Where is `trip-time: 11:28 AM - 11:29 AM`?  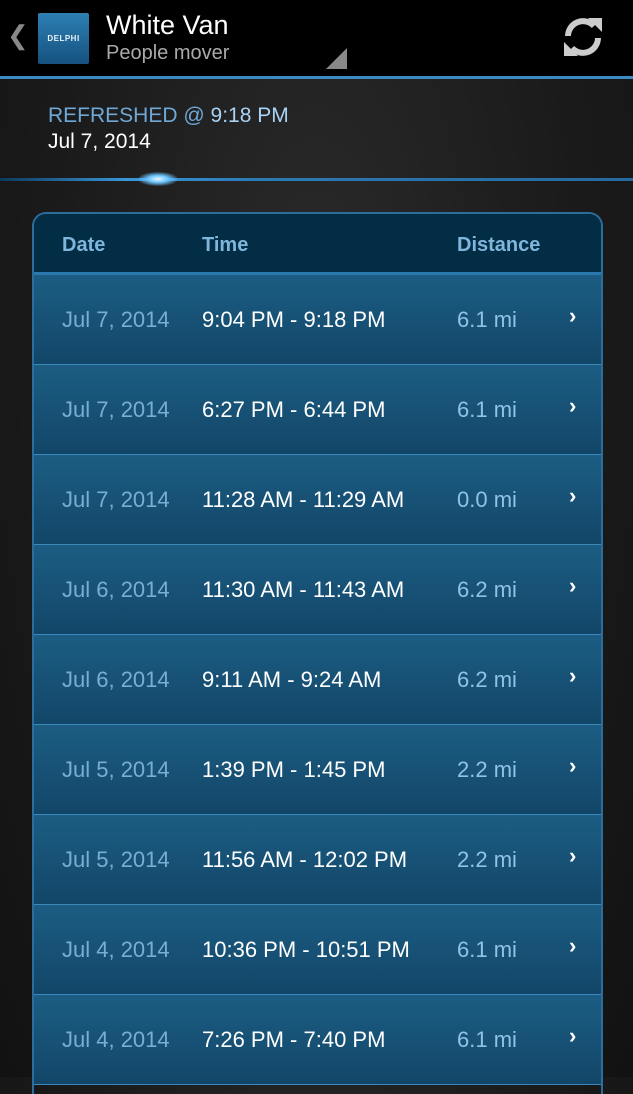
trip-time: 11:28 AM - 11:29 AM is located at coordinates (303, 499).